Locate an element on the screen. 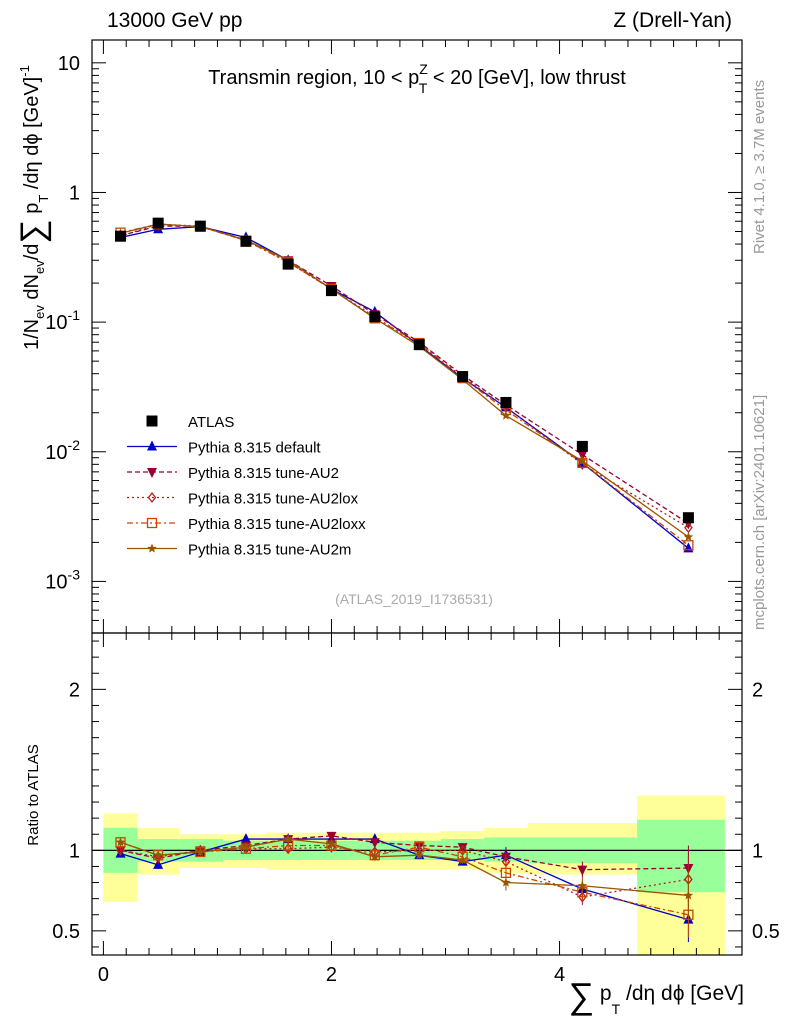  rivet-version-label: Rivet 4.1.0, ≥ 3.7M events is located at coordinates (759, 167).